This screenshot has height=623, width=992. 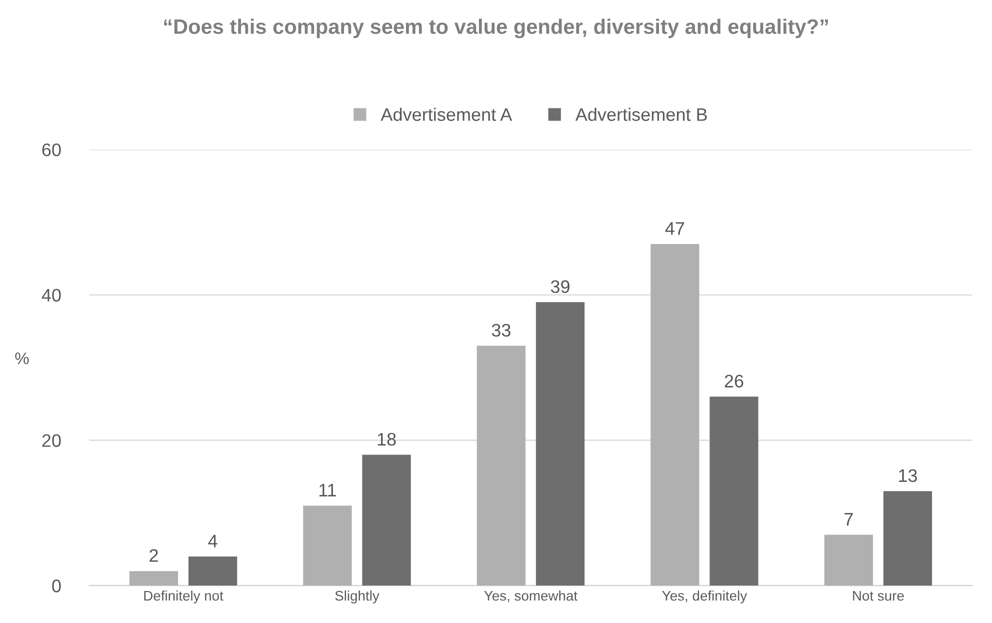 I want to click on data-label: 7, so click(x=848, y=519).